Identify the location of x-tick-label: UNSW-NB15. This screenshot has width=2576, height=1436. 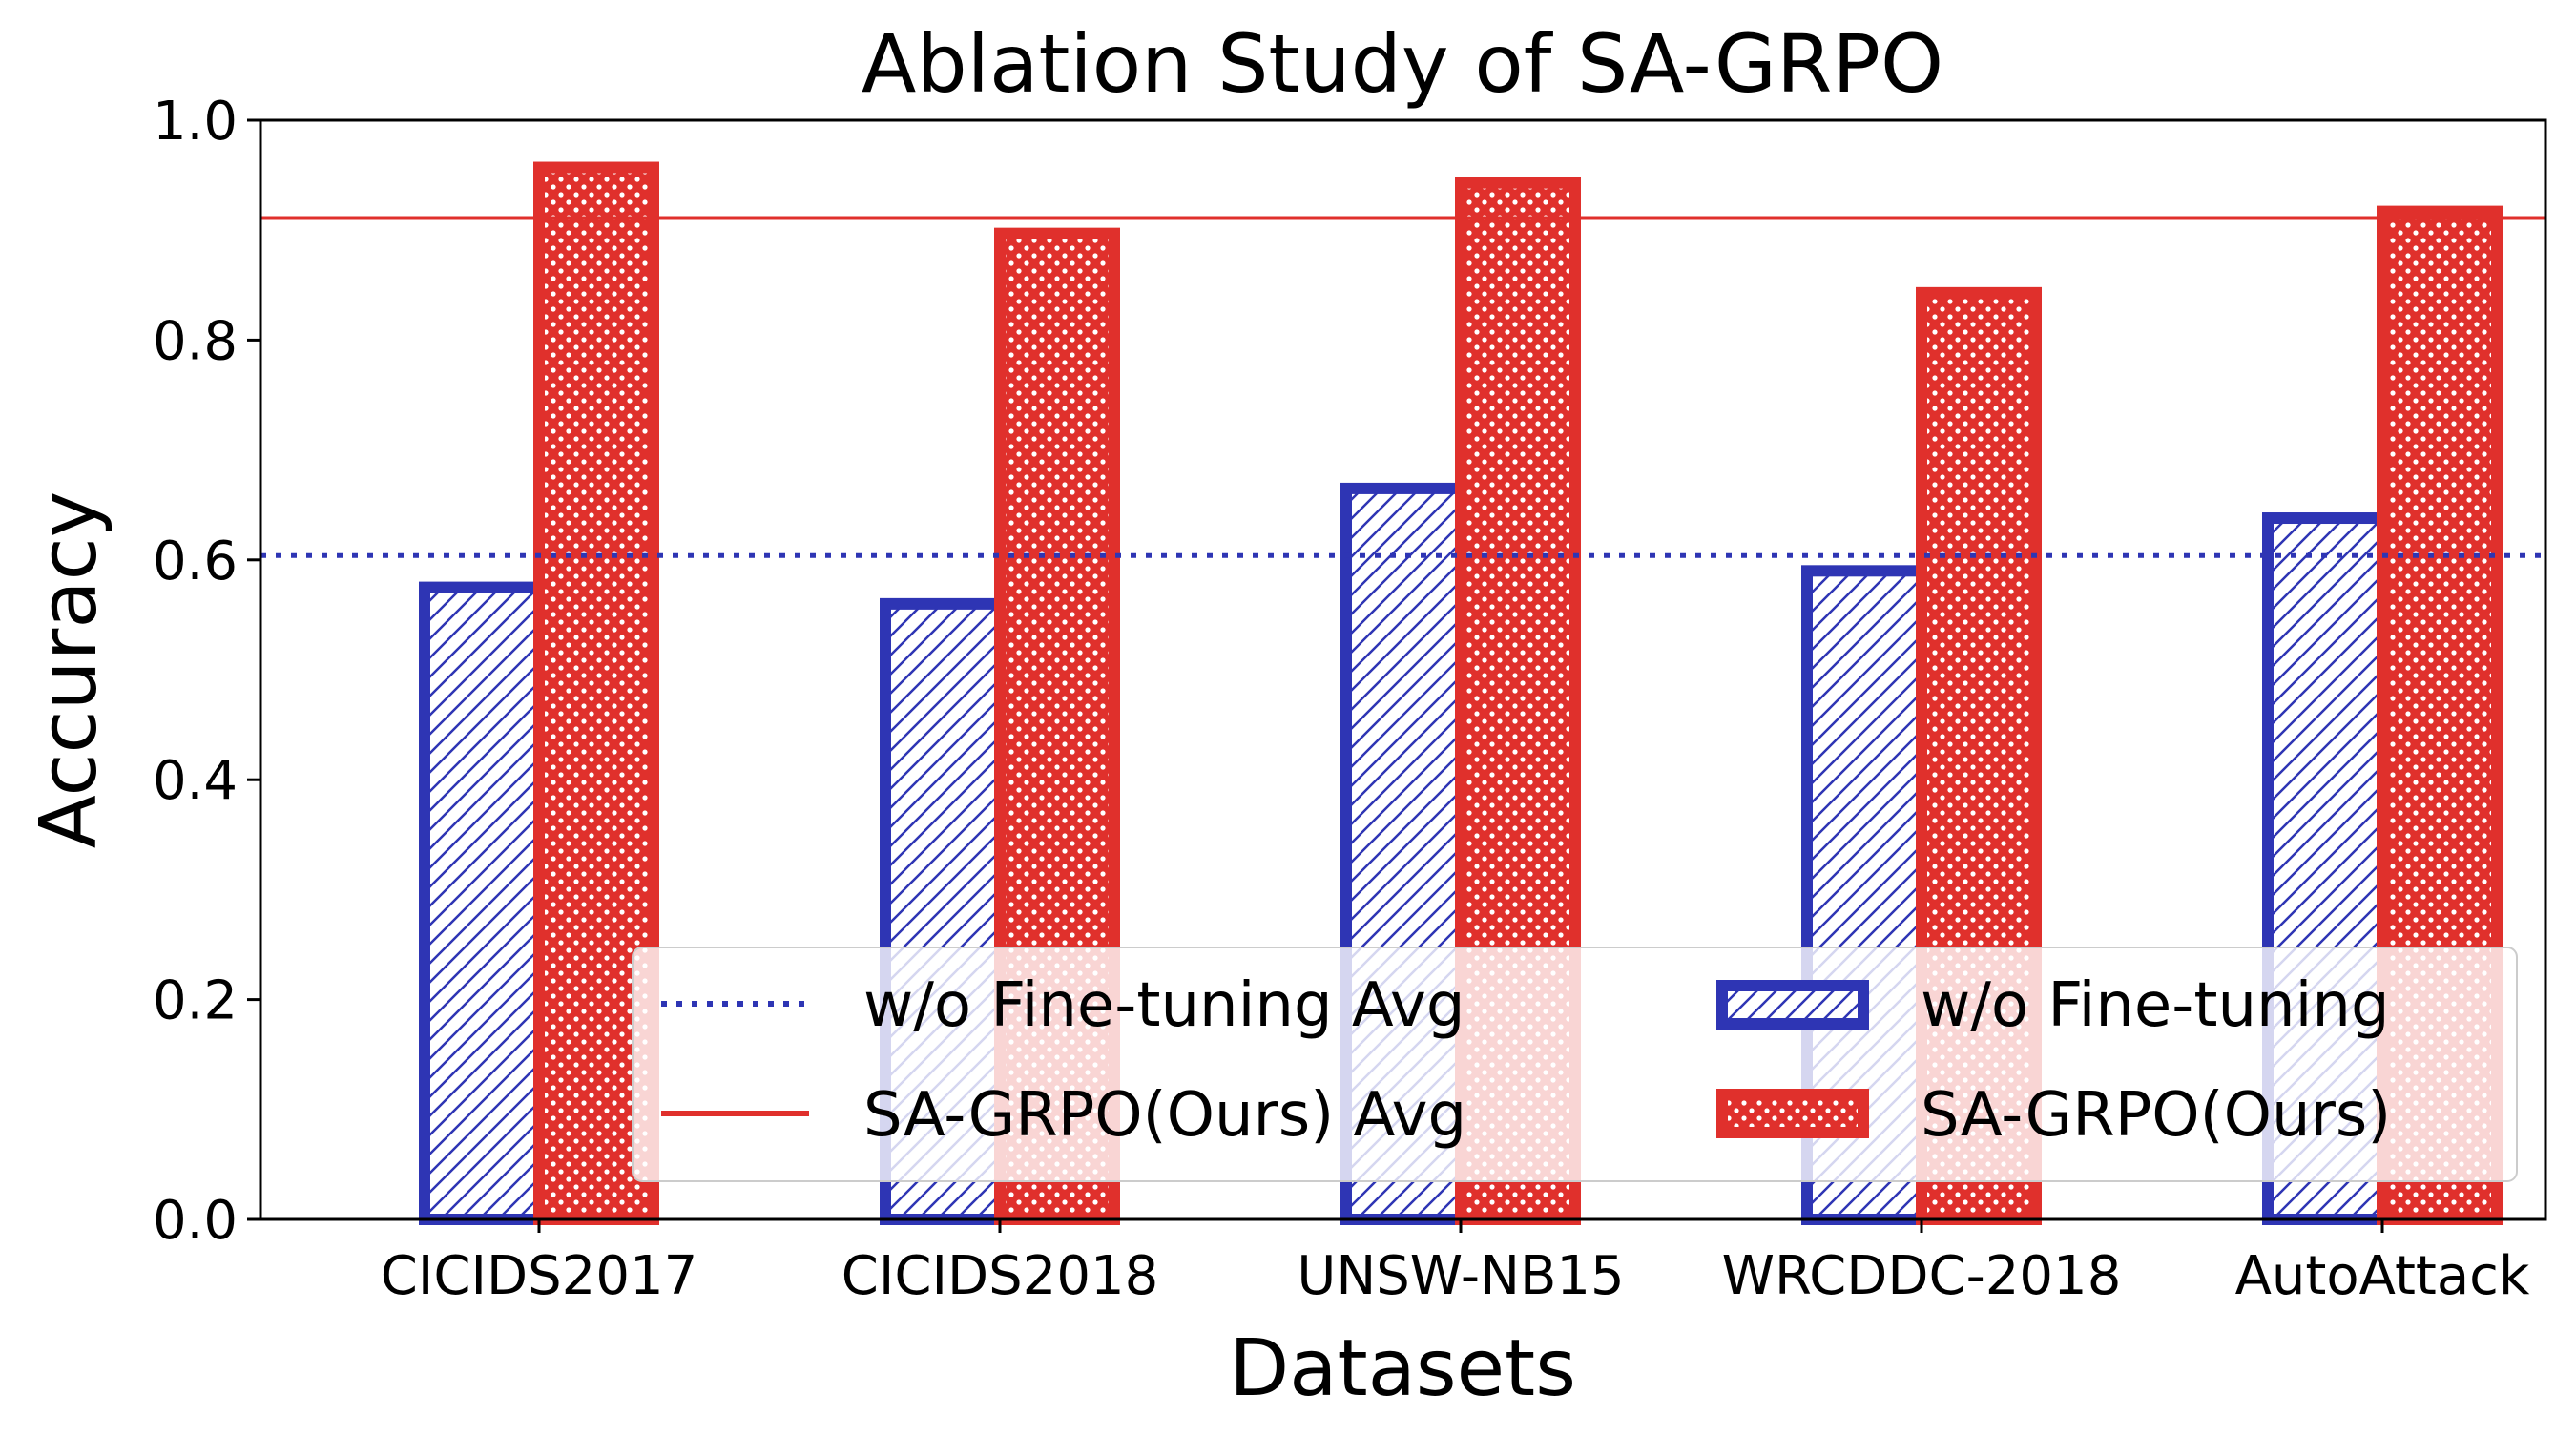
(1460, 1276).